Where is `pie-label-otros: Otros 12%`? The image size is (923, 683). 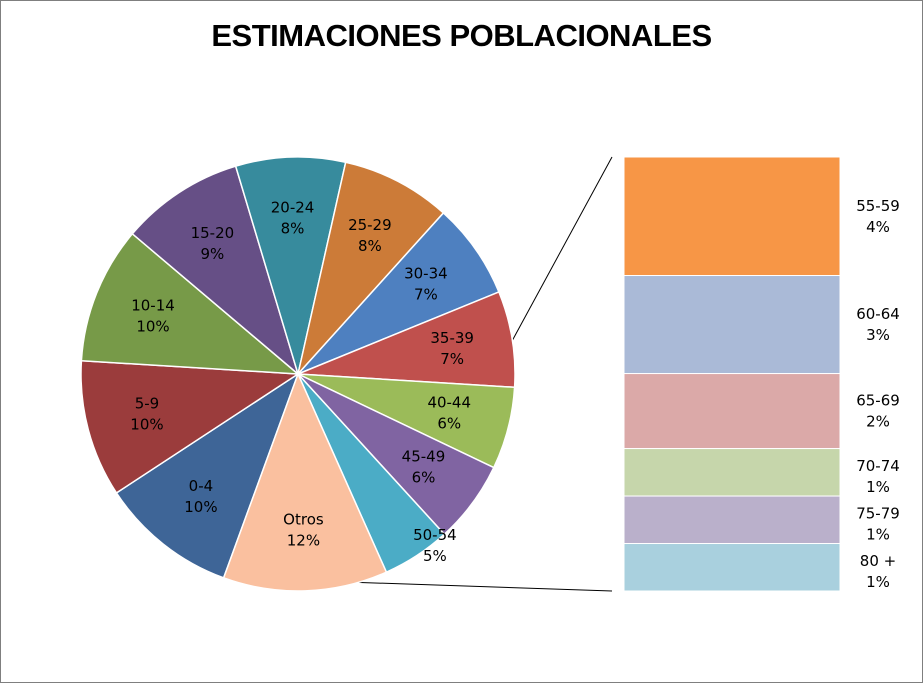
pie-label-otros: Otros 12% is located at coordinates (303, 530).